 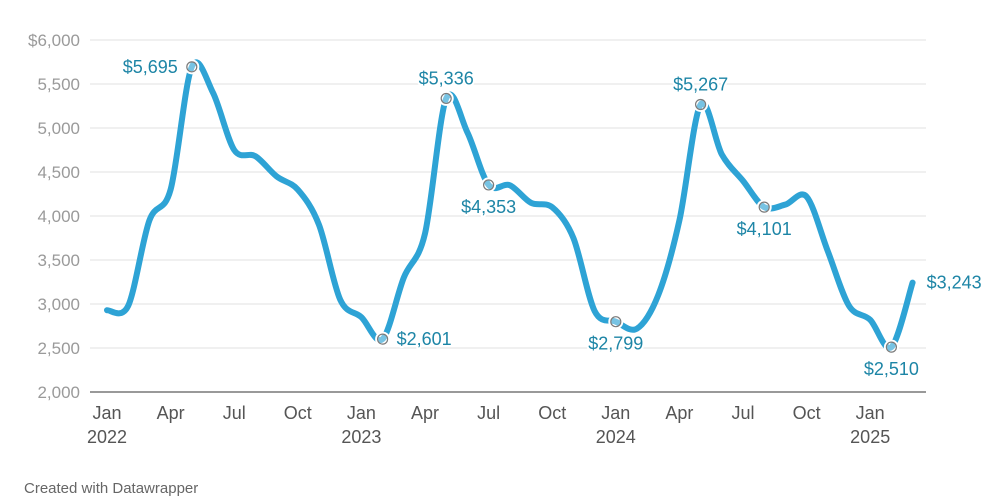 What do you see at coordinates (54, 40) in the screenshot?
I see `y-tick-label: $6,000` at bounding box center [54, 40].